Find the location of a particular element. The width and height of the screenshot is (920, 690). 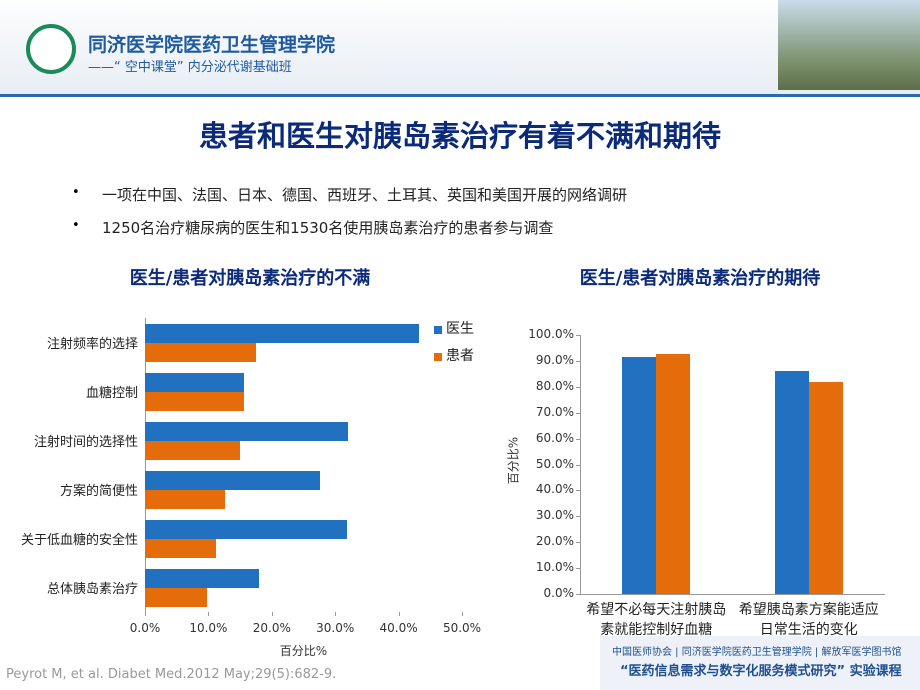

category-label: 希望胰岛素方案能适应日常生活的变化 is located at coordinates (808, 620).